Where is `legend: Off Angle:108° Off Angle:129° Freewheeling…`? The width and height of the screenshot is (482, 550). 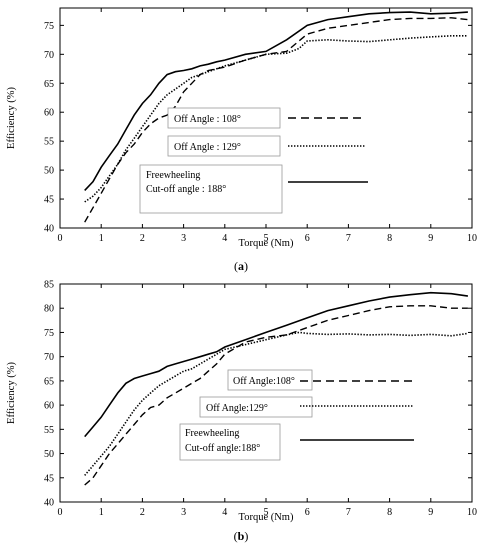 legend: Off Angle:108° Off Angle:129° Freewheeling… is located at coordinates (296, 415).